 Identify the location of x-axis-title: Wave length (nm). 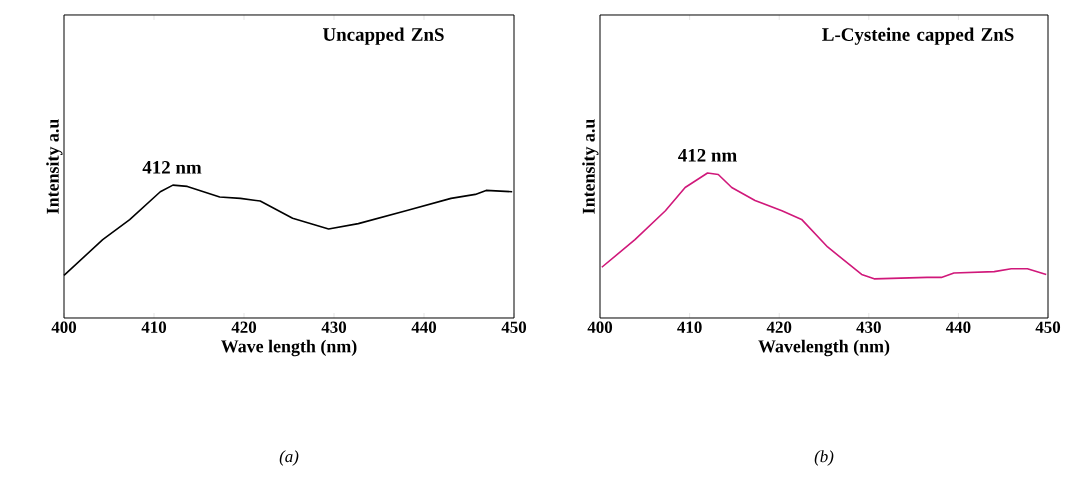
(289, 348).